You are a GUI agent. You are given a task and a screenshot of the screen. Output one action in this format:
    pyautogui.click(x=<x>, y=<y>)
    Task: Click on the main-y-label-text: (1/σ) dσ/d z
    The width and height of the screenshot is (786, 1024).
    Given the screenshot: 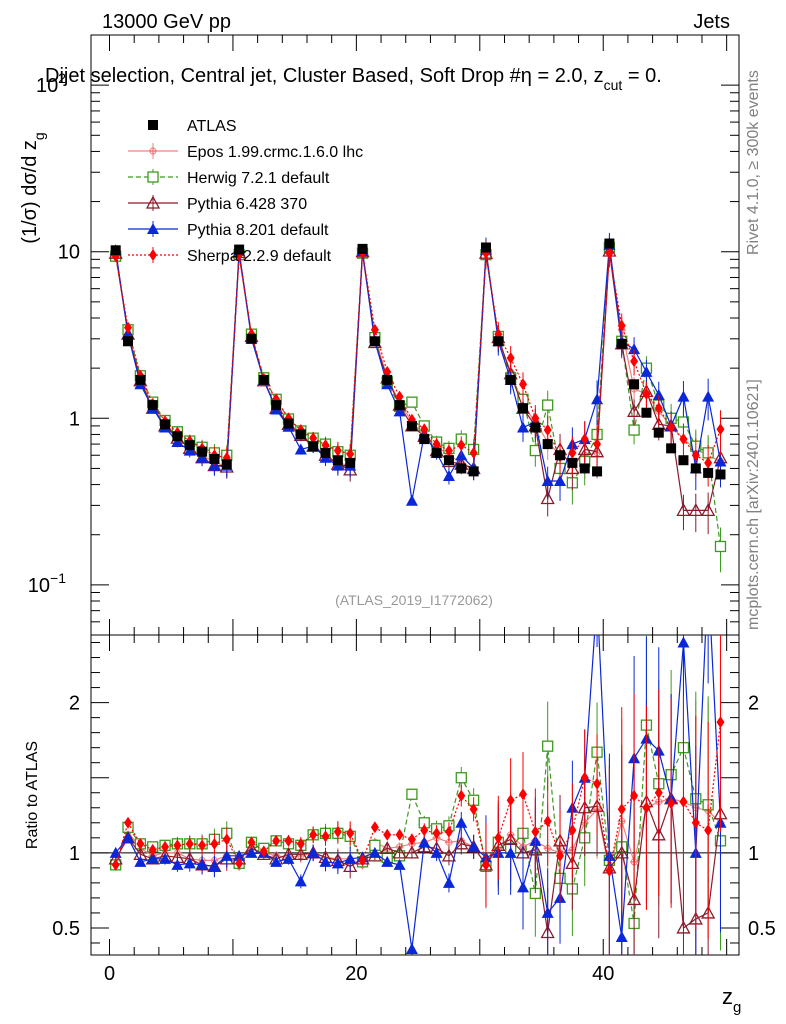 What is the action you would take?
    pyautogui.click(x=30, y=192)
    